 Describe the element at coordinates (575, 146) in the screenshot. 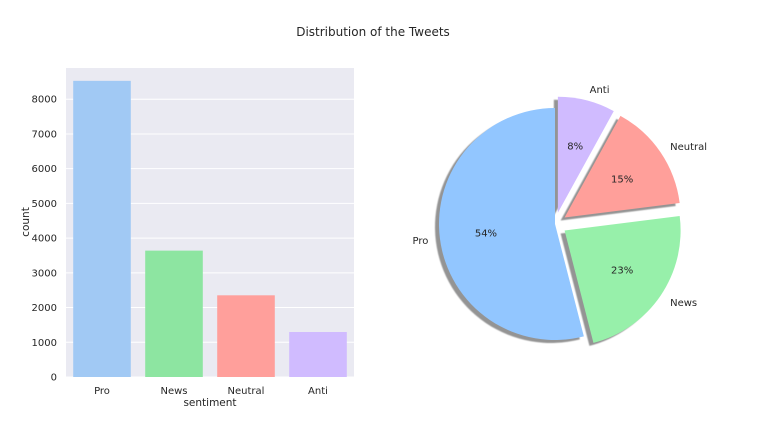

I see `pie-percent-anti: 8%` at that location.